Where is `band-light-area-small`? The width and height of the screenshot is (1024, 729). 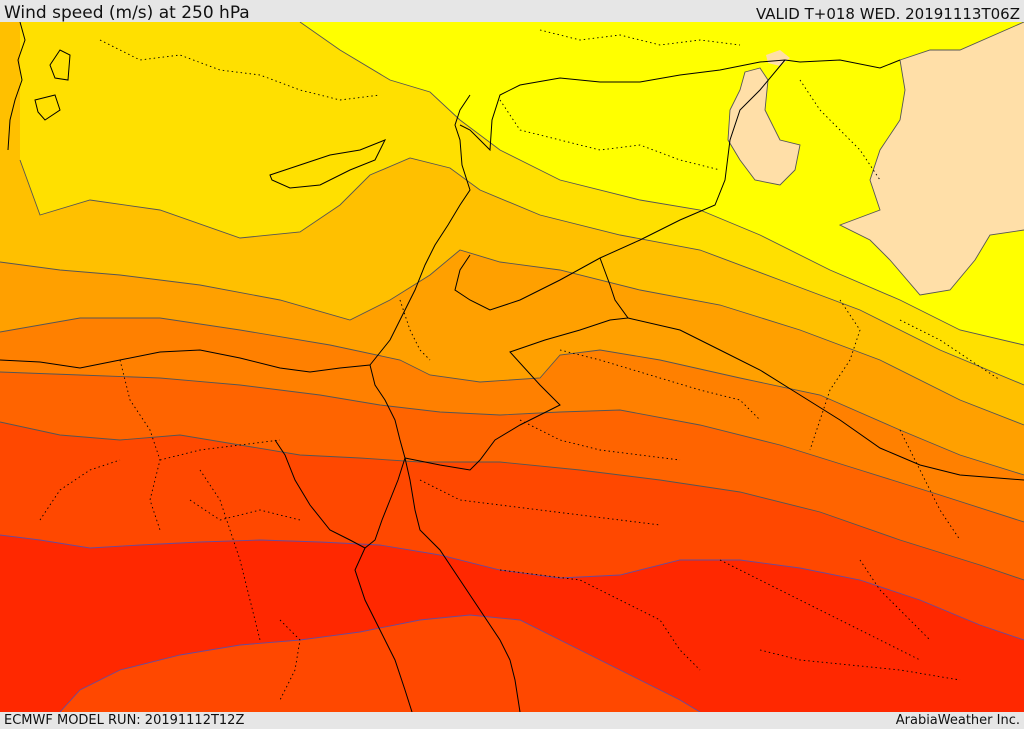 band-light-area-small is located at coordinates (778, 58).